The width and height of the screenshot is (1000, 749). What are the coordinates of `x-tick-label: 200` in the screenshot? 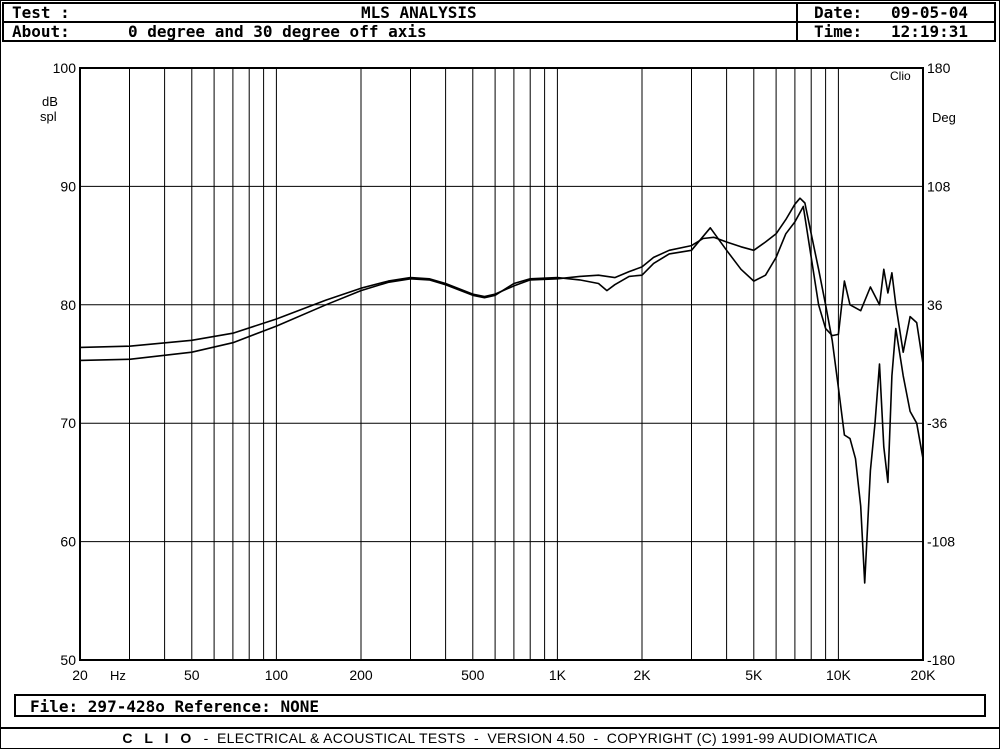 It's located at (361, 675).